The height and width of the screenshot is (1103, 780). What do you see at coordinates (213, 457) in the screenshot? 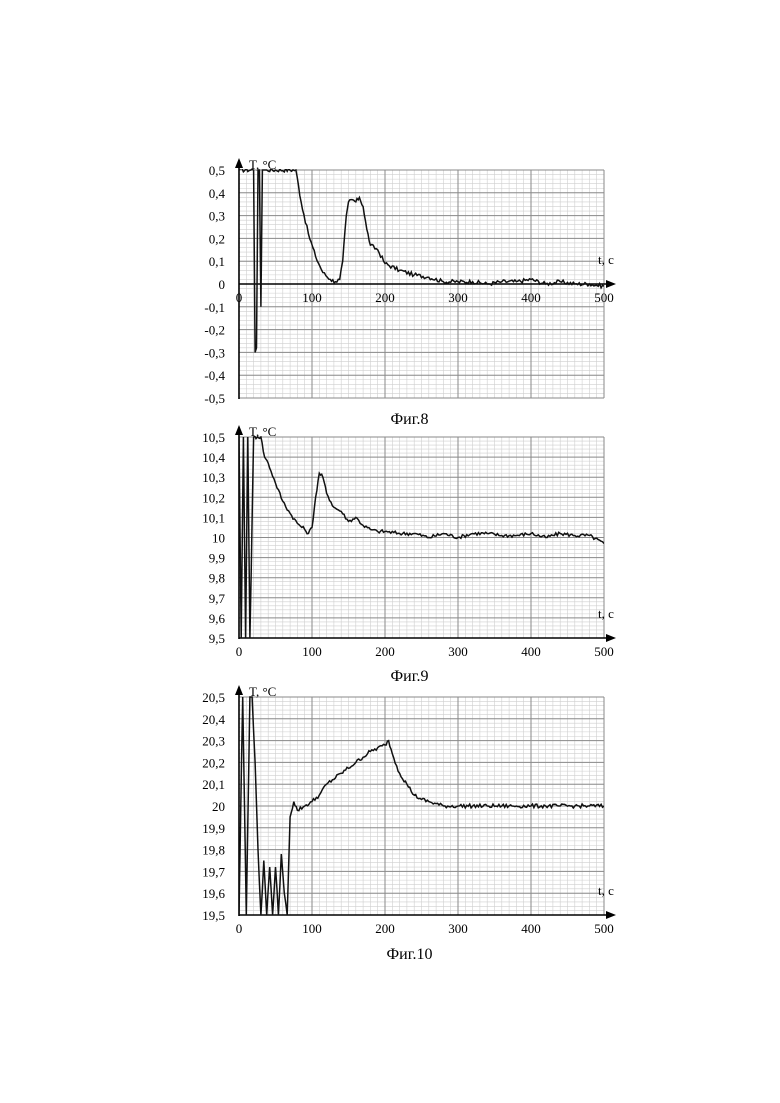
I see `y-tick-label: 10,4` at bounding box center [213, 457].